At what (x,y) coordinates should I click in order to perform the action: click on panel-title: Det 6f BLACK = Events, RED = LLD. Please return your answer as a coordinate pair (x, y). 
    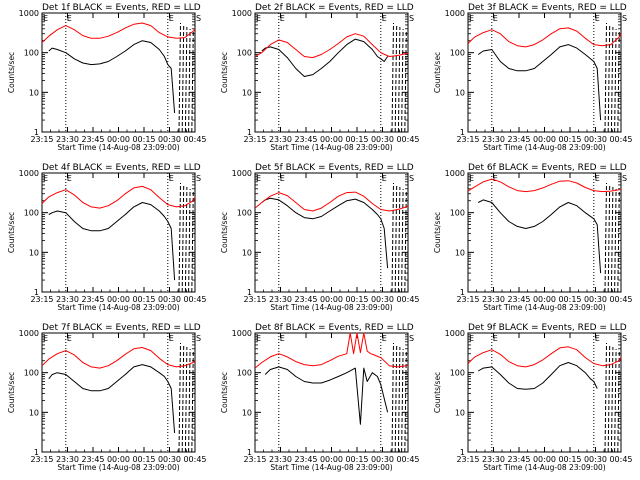
    Looking at the image, I should click on (547, 168).